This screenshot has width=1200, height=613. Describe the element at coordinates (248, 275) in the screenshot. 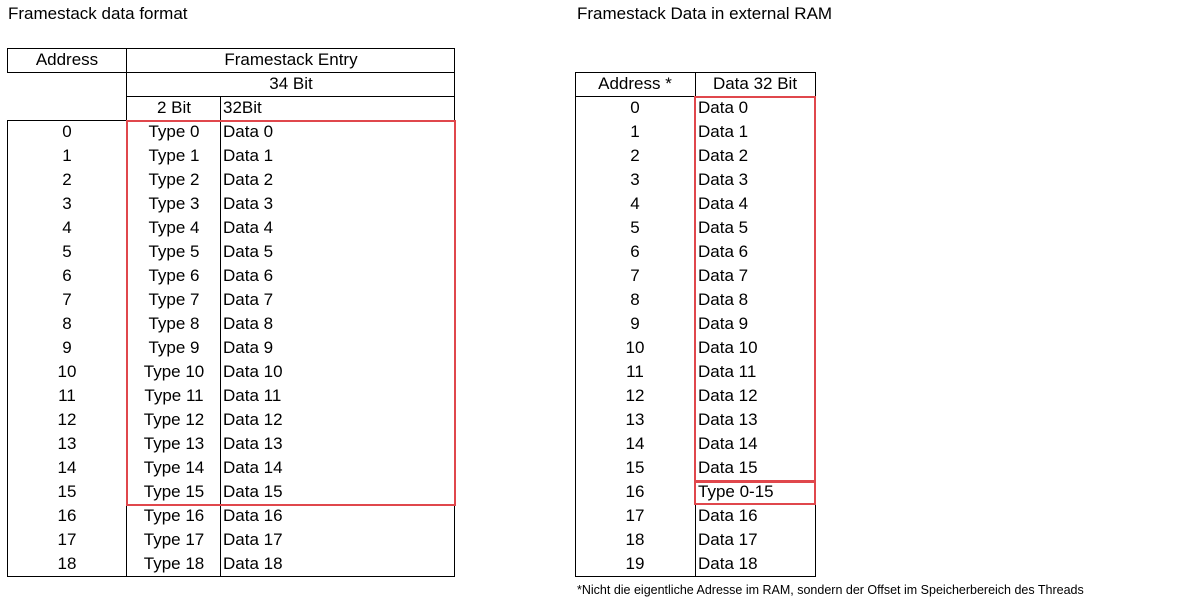

I see `left-row-data: Data 6` at that location.